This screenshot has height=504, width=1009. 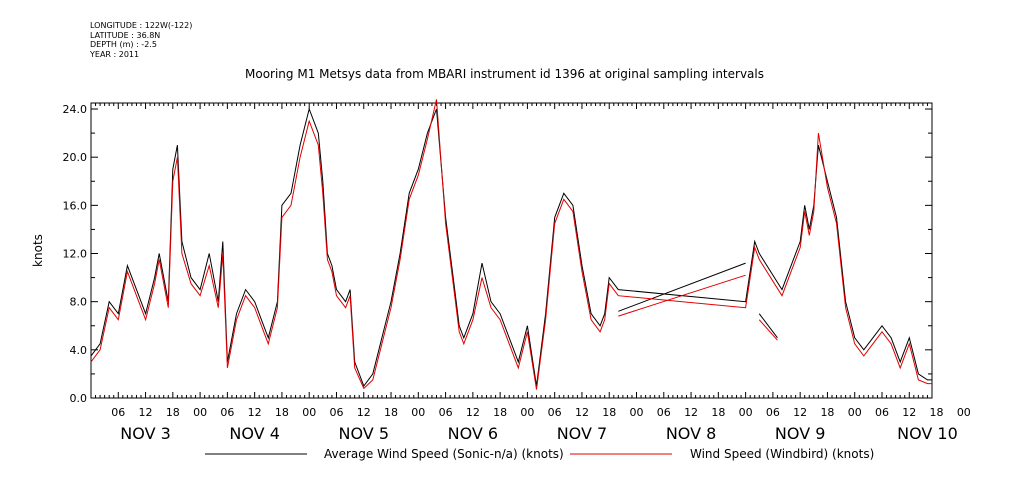 What do you see at coordinates (123, 44) in the screenshot?
I see `depth-line: DEPTH (m) : -2.5` at bounding box center [123, 44].